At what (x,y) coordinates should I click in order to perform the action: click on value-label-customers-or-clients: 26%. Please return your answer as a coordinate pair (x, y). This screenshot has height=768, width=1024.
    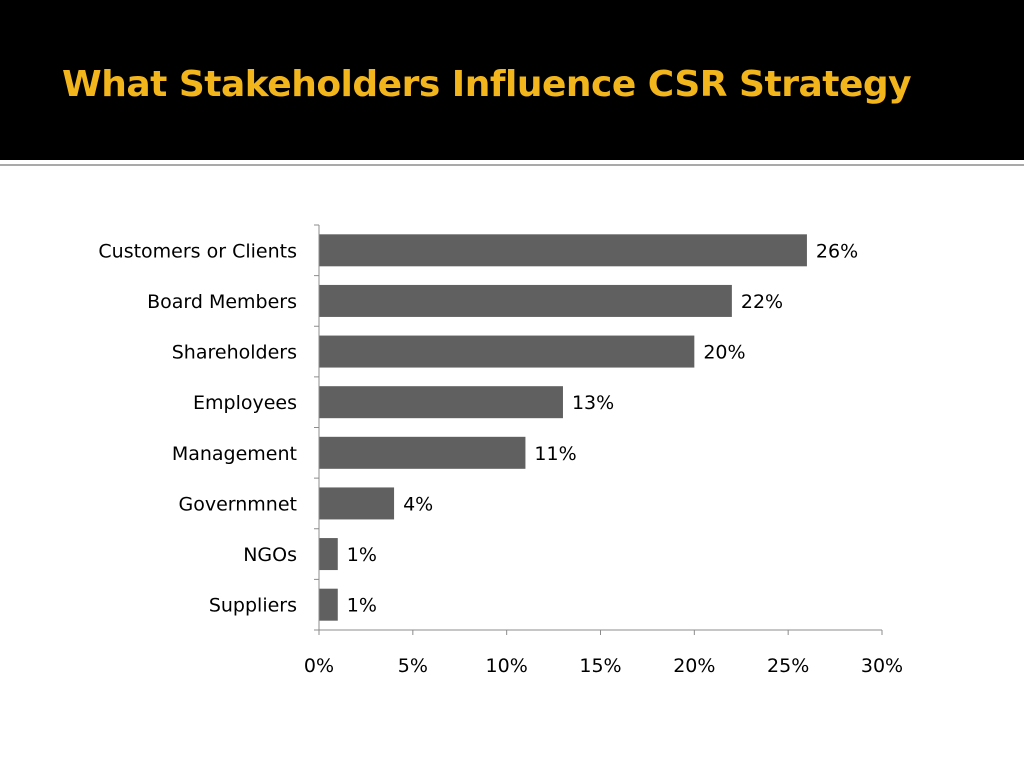
    Looking at the image, I should click on (837, 251).